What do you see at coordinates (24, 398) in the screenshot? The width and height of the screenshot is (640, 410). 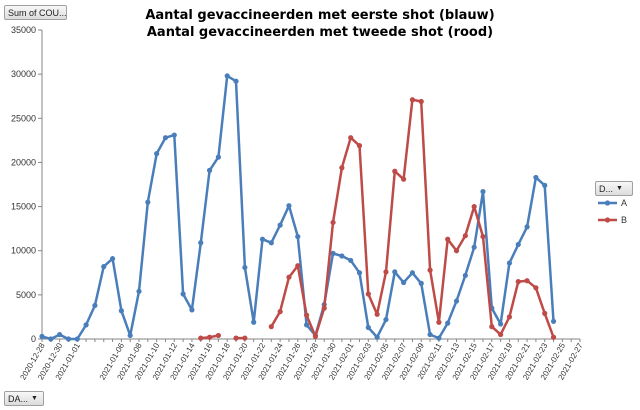 I see `axis-field-button: DA... ▼` at bounding box center [24, 398].